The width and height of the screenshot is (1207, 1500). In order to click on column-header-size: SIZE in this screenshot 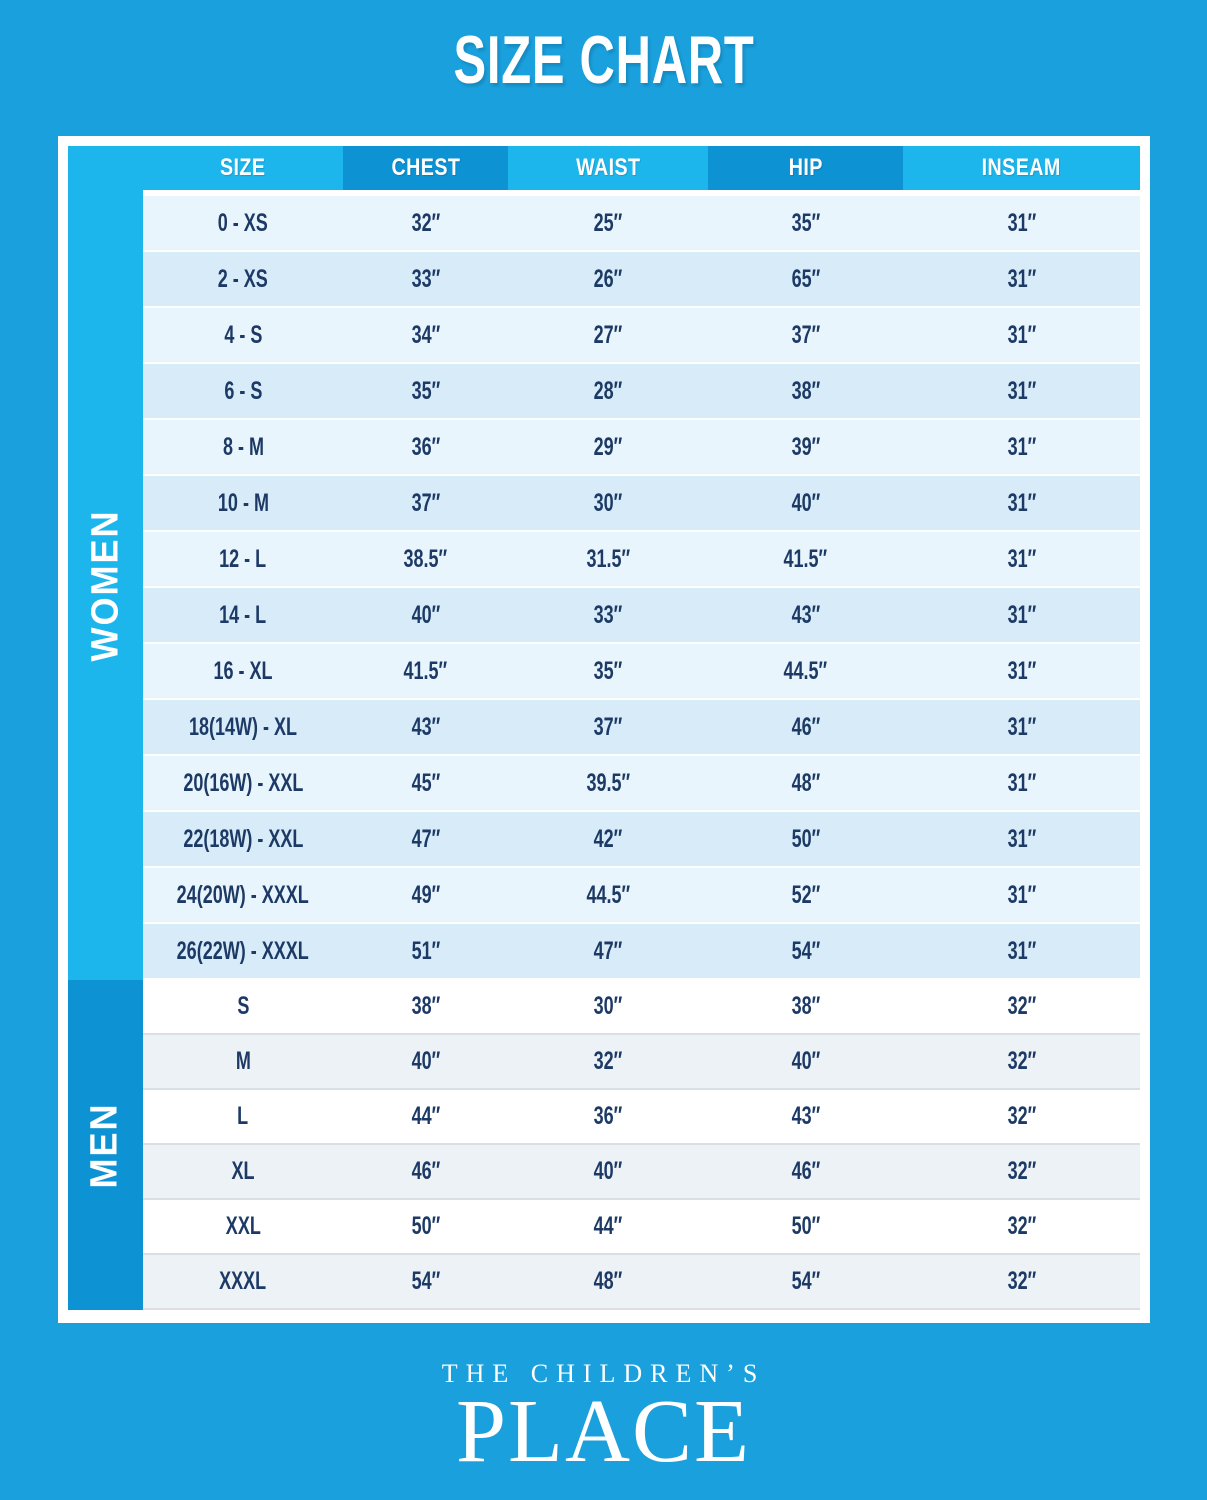, I will do `click(243, 168)`.